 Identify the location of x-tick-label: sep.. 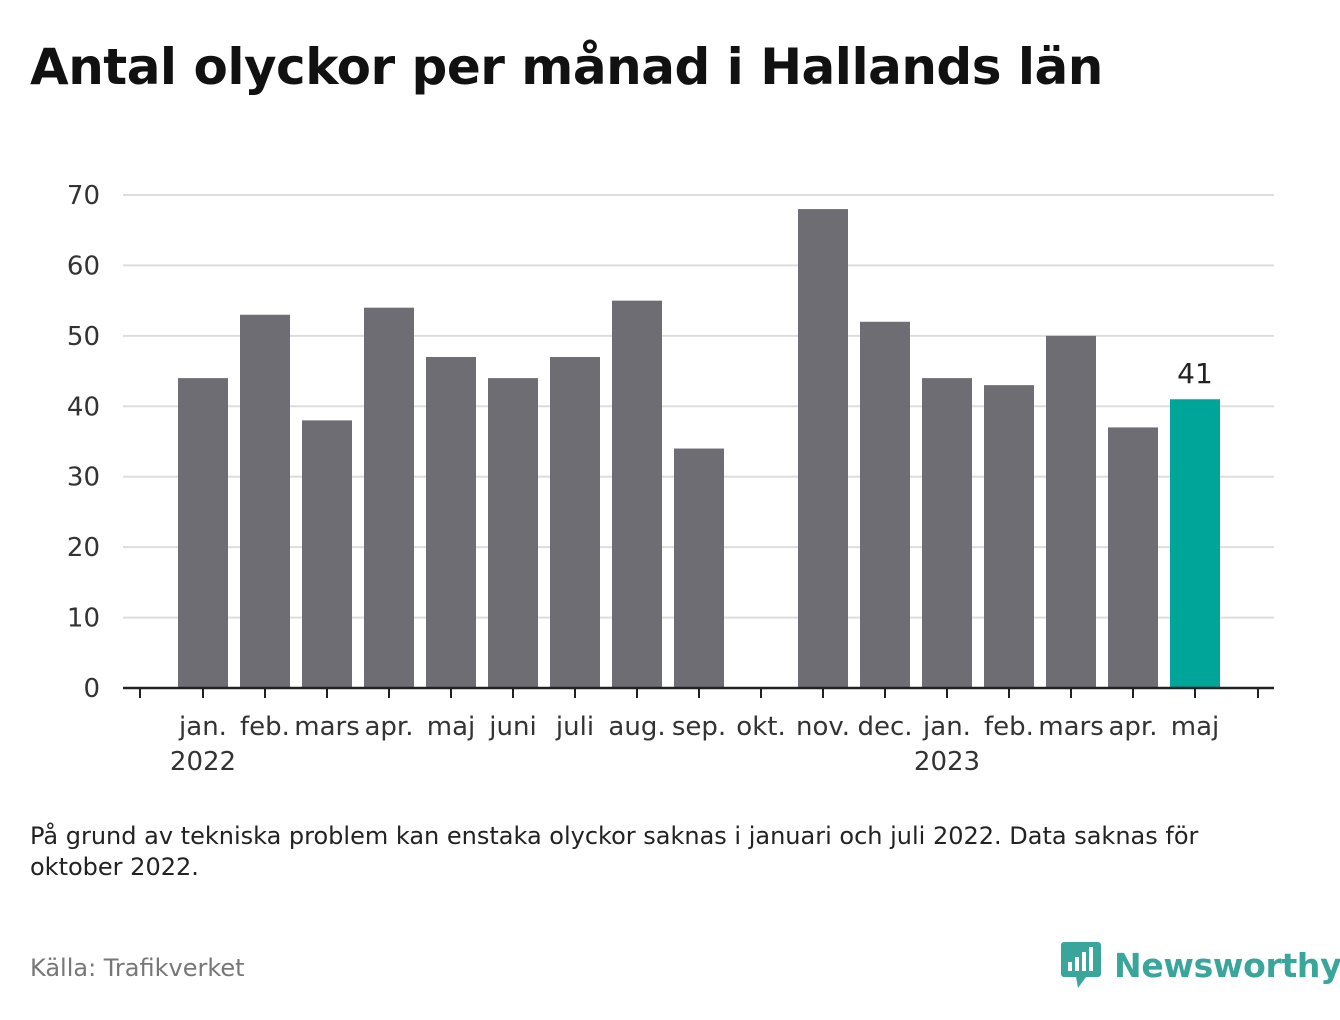
(699, 727).